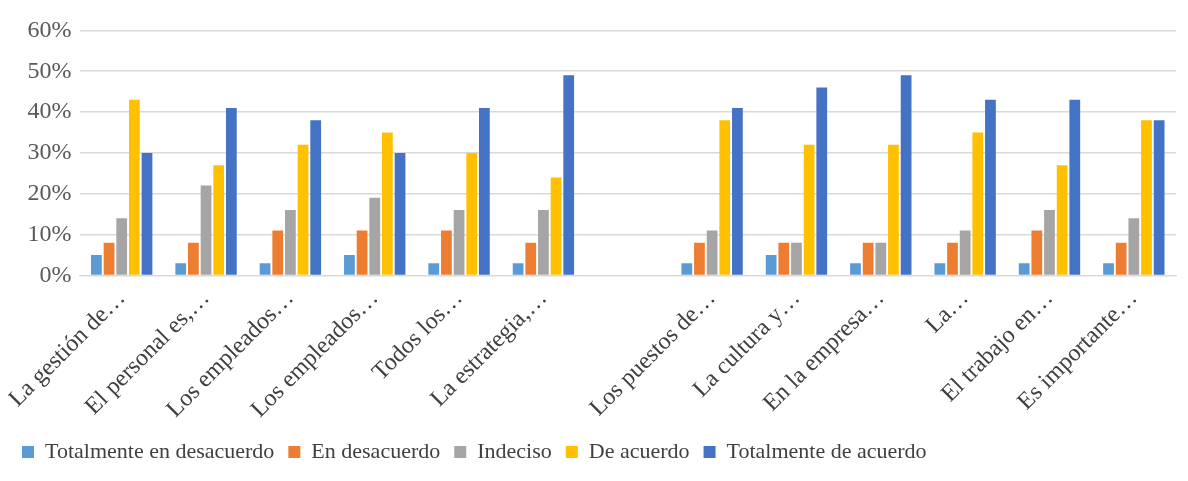  What do you see at coordinates (826, 450) in the screenshot?
I see `legend-label: Totalmente de acuerdo` at bounding box center [826, 450].